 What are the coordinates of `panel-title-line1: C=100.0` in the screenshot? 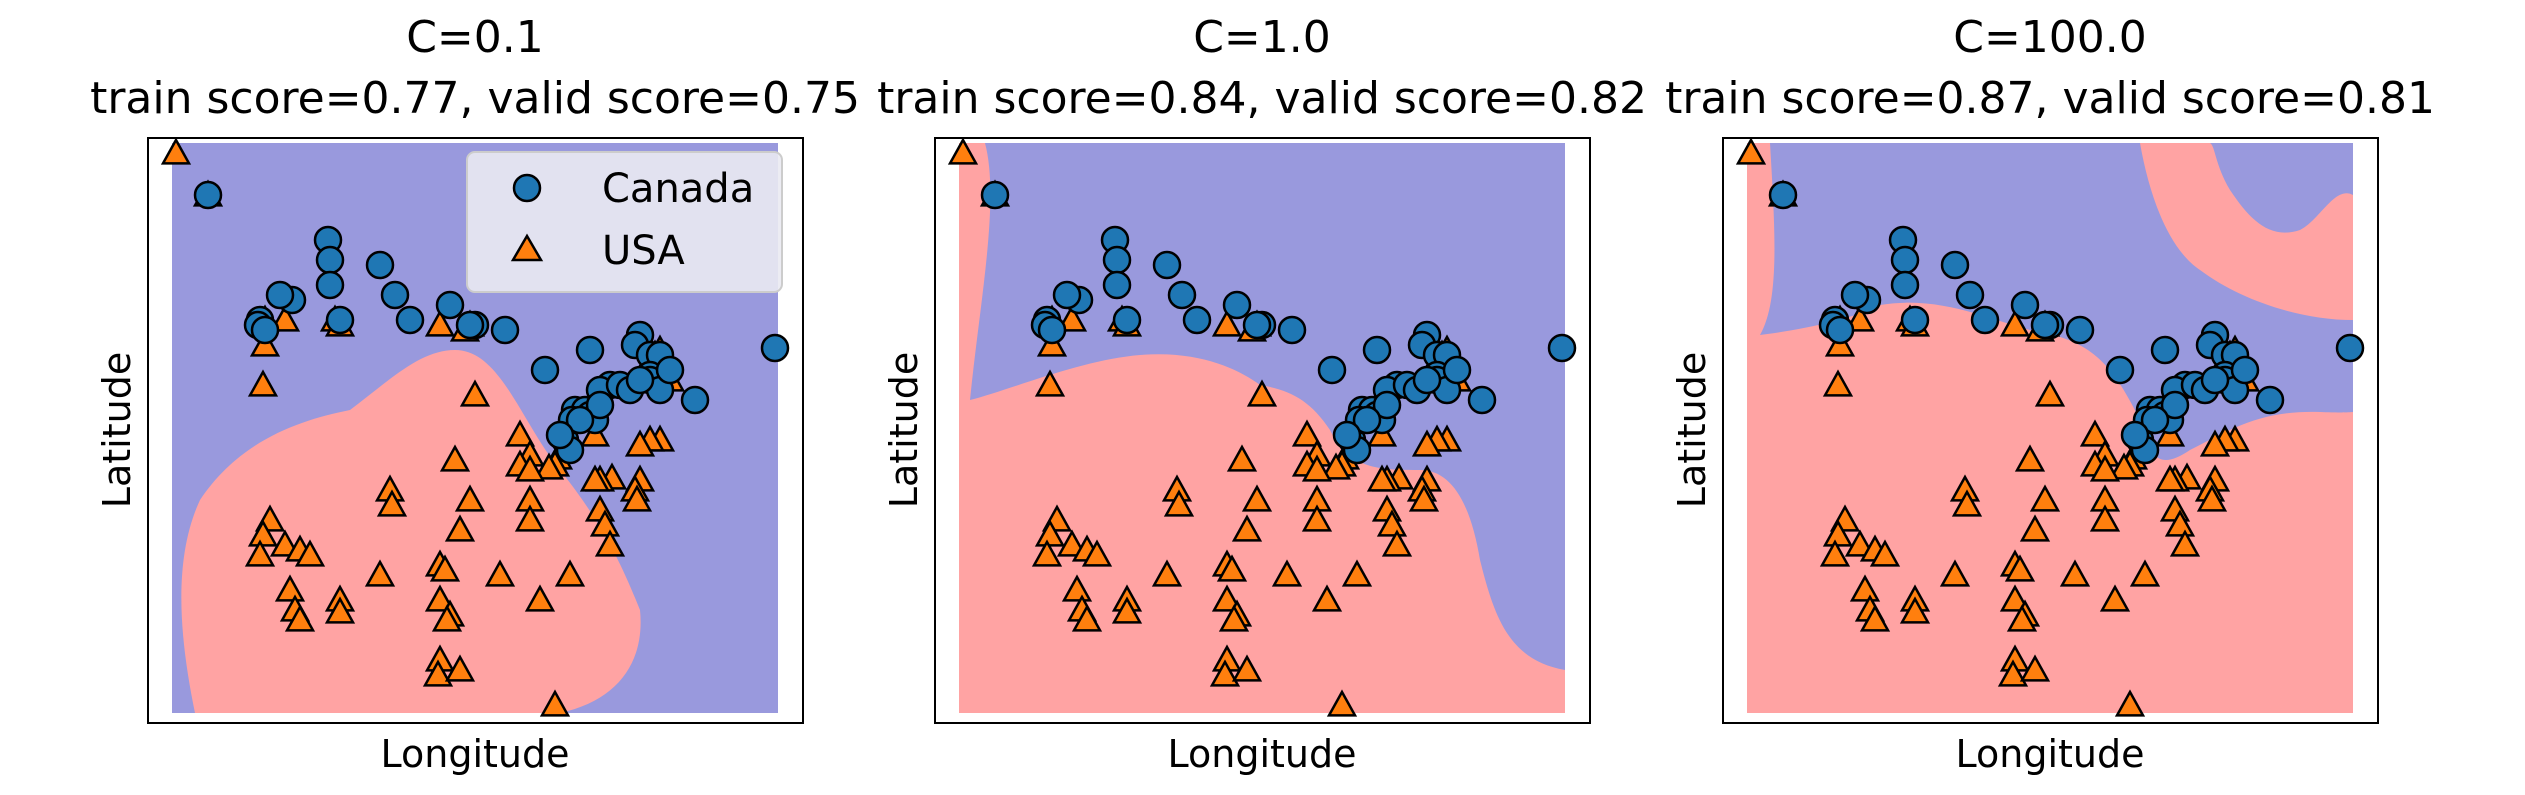 It's located at (2050, 37).